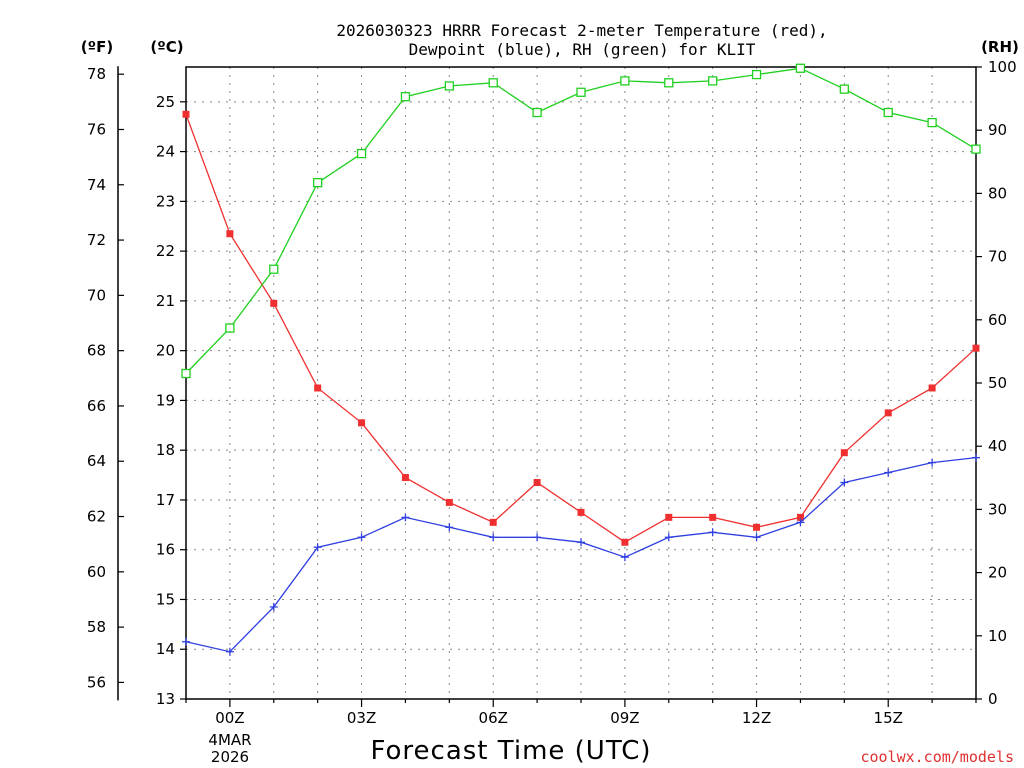 Image resolution: width=1024 pixels, height=768 pixels. I want to click on fahrenheit-tick-label: 62, so click(96, 517).